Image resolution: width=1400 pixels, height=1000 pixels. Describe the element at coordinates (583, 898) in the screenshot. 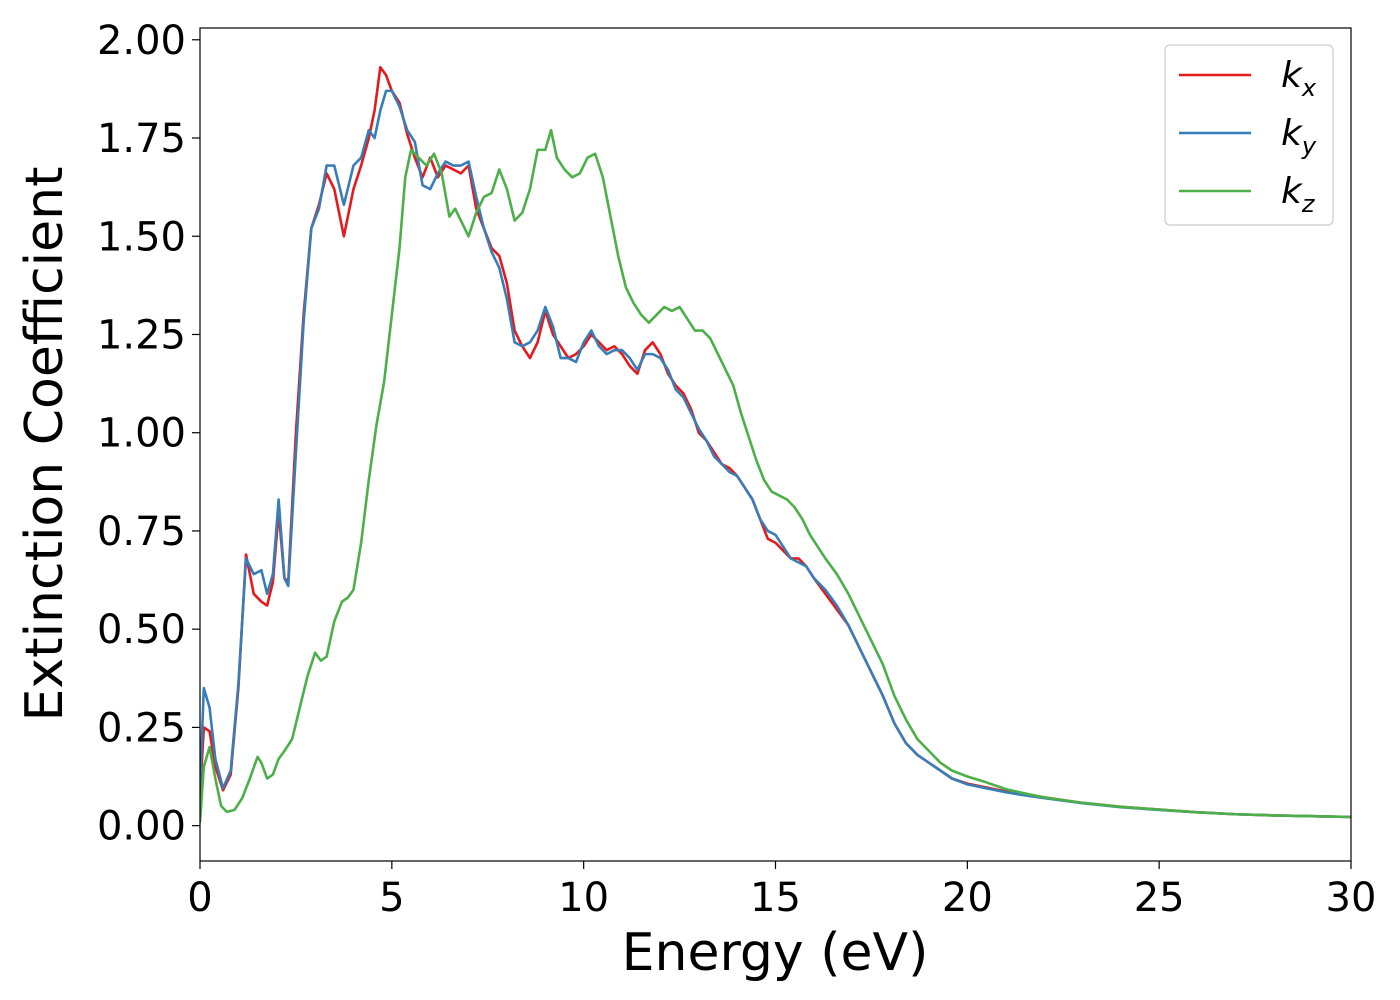

I see `x-tick-label: 10` at that location.